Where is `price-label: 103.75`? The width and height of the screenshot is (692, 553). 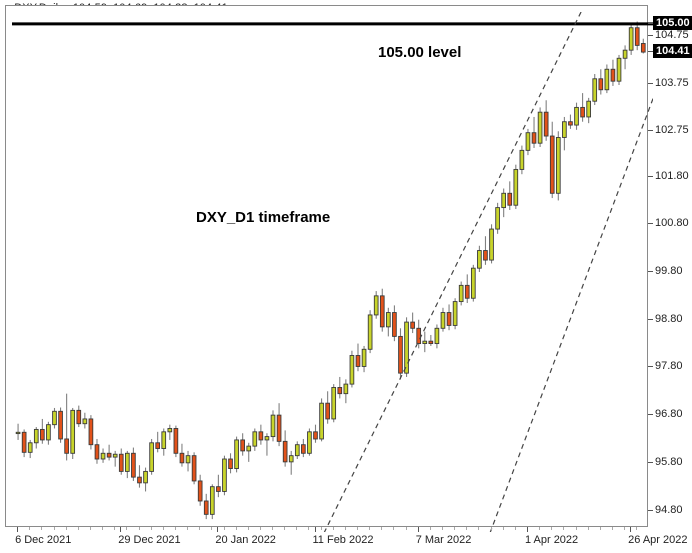
price-label: 103.75 is located at coordinates (672, 82).